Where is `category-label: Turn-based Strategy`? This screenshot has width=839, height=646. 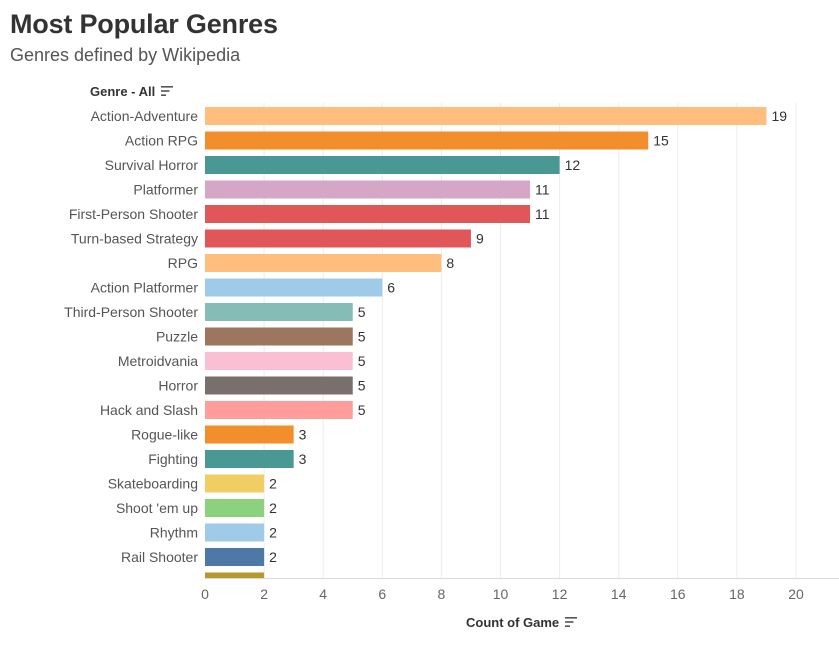 category-label: Turn-based Strategy is located at coordinates (134, 239).